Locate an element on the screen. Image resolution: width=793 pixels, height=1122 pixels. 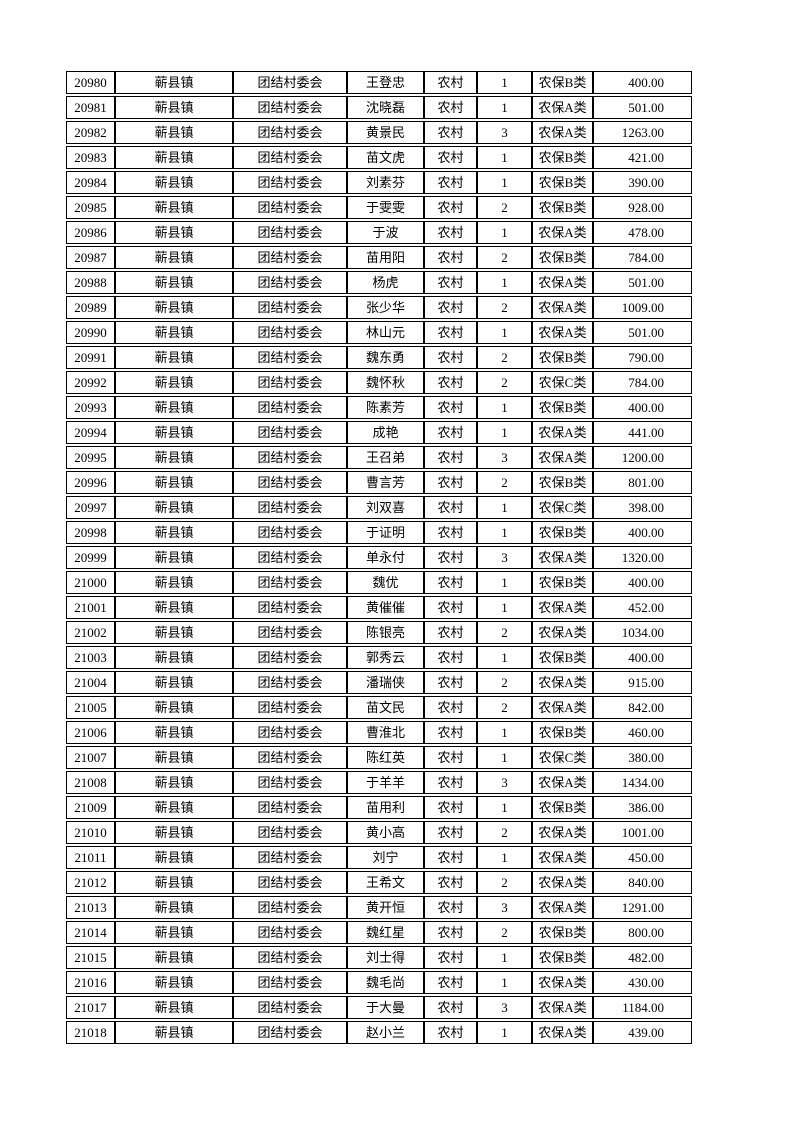
cell-person-name: 王召弟 is located at coordinates (385, 457).